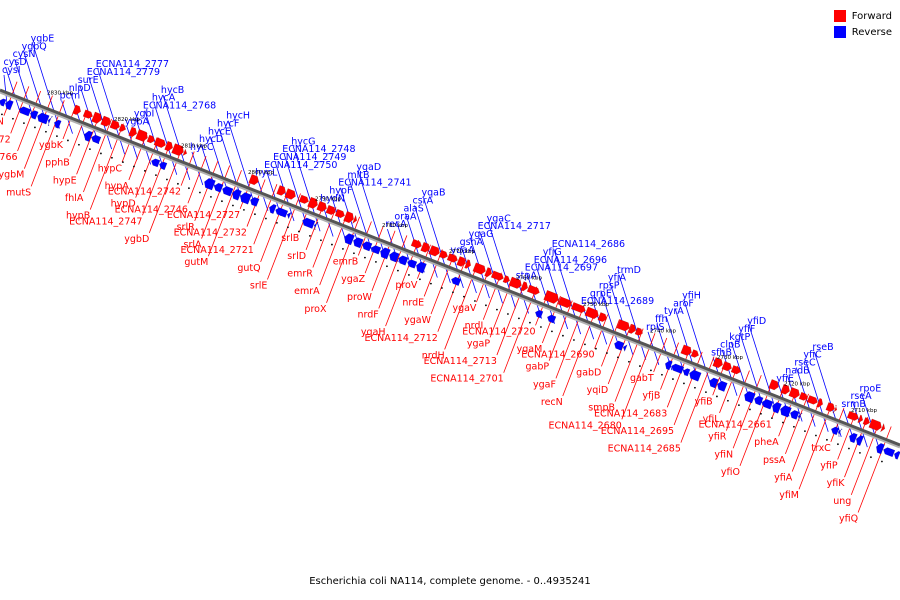  Describe the element at coordinates (353, 279) in the screenshot. I see `gene-label: ygaZ` at that location.